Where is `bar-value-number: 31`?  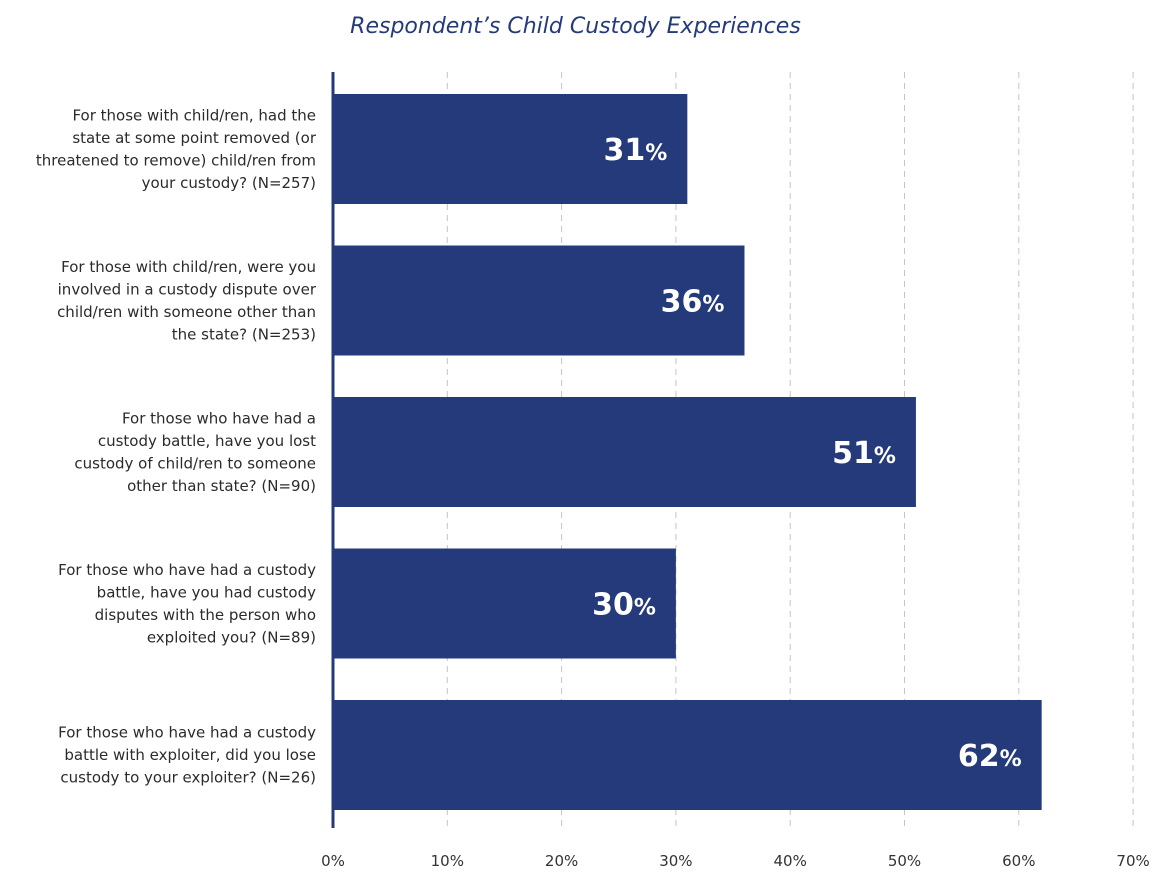
bar-value-number: 31 is located at coordinates (625, 150).